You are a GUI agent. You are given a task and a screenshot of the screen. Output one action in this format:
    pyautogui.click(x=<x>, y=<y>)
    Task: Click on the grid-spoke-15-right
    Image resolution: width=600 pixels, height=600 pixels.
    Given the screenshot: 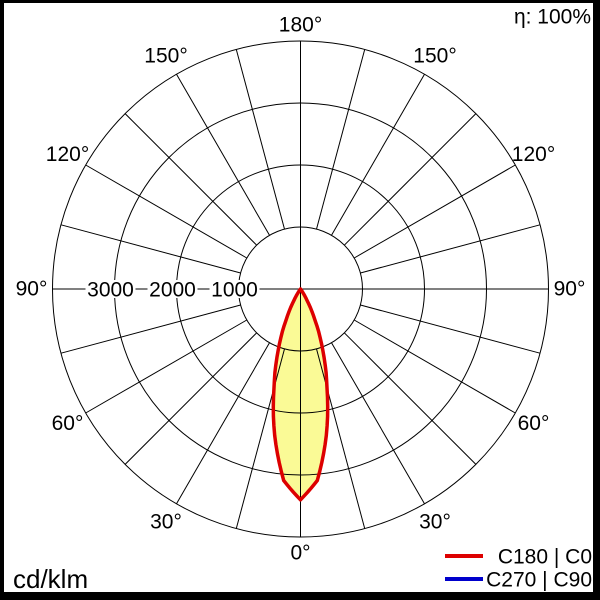 What is the action you would take?
    pyautogui.click(x=341, y=438)
    